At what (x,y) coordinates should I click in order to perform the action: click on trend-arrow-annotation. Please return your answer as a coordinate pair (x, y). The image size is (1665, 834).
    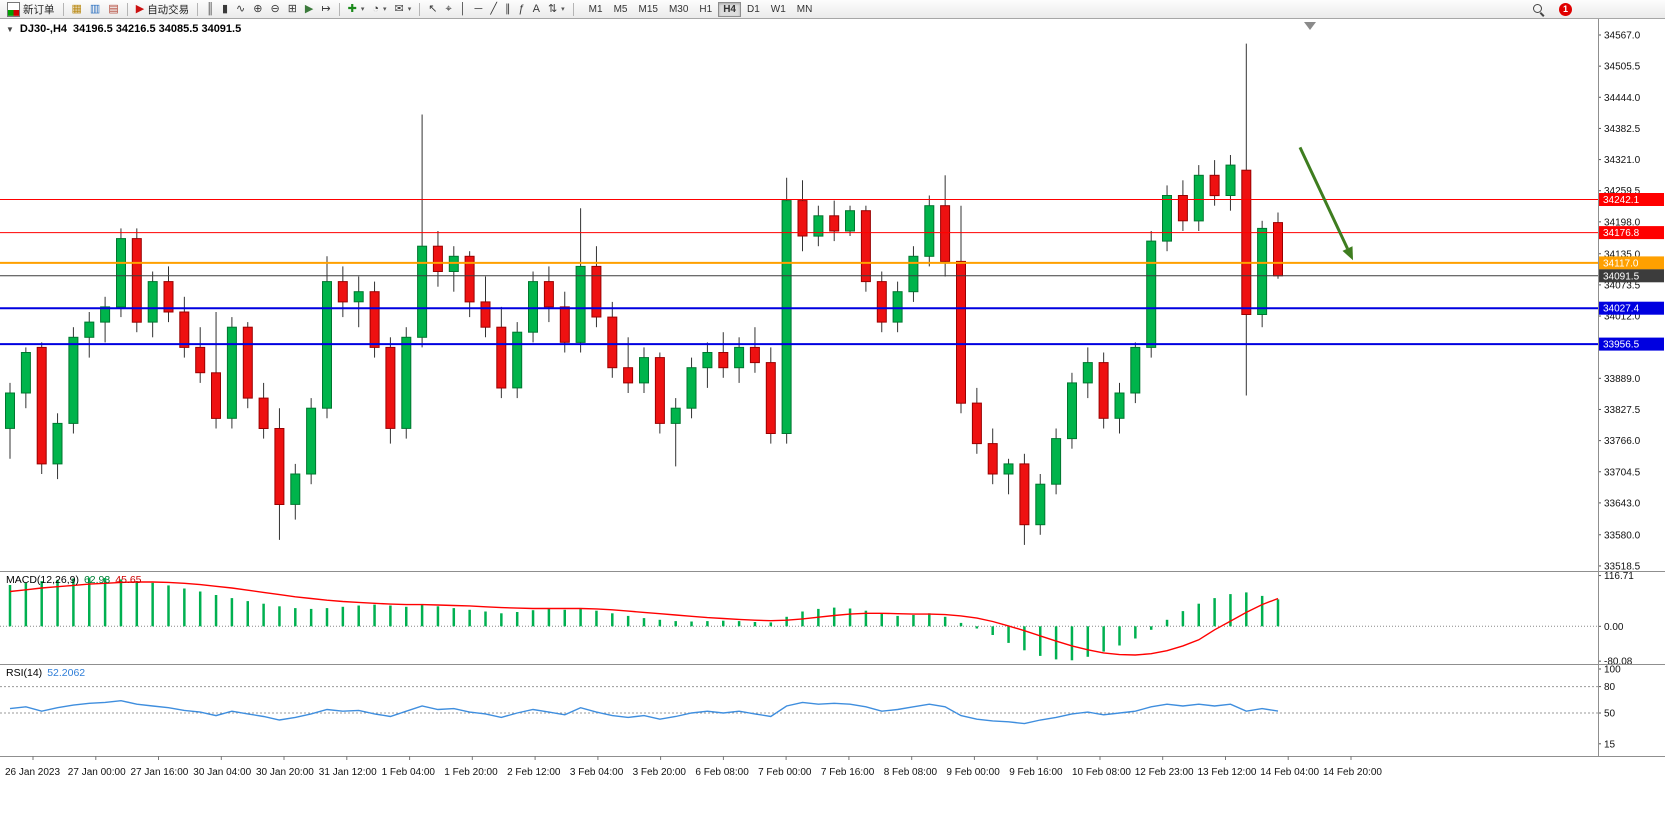
    Looking at the image, I should click on (1323, 198).